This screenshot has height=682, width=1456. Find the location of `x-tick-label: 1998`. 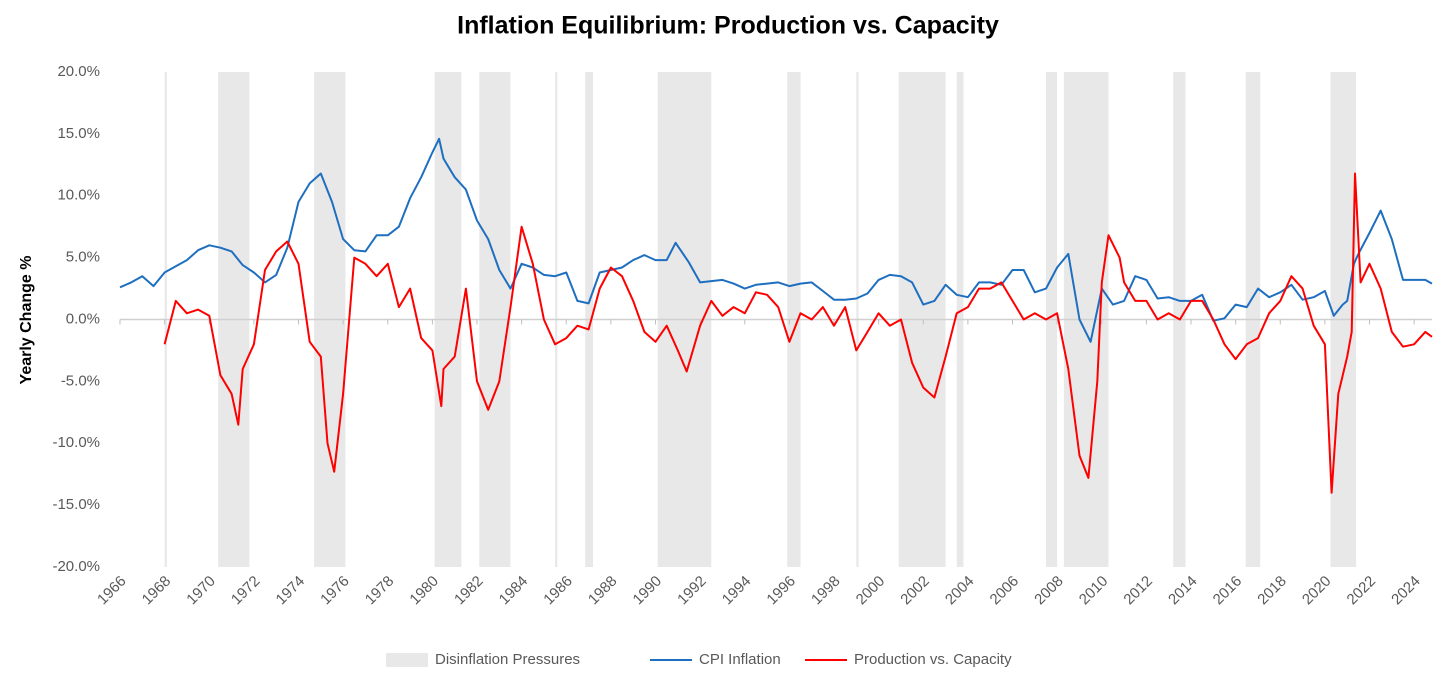

x-tick-label: 1998 is located at coordinates (826, 591).